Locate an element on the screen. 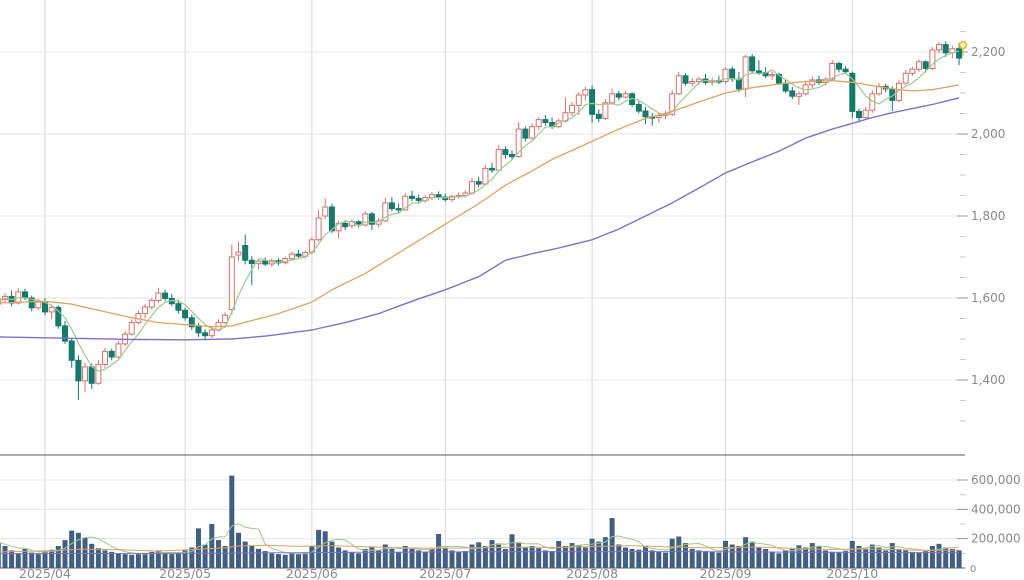 This screenshot has height=580, width=1024. volume-ma-long-line is located at coordinates (480, 553).